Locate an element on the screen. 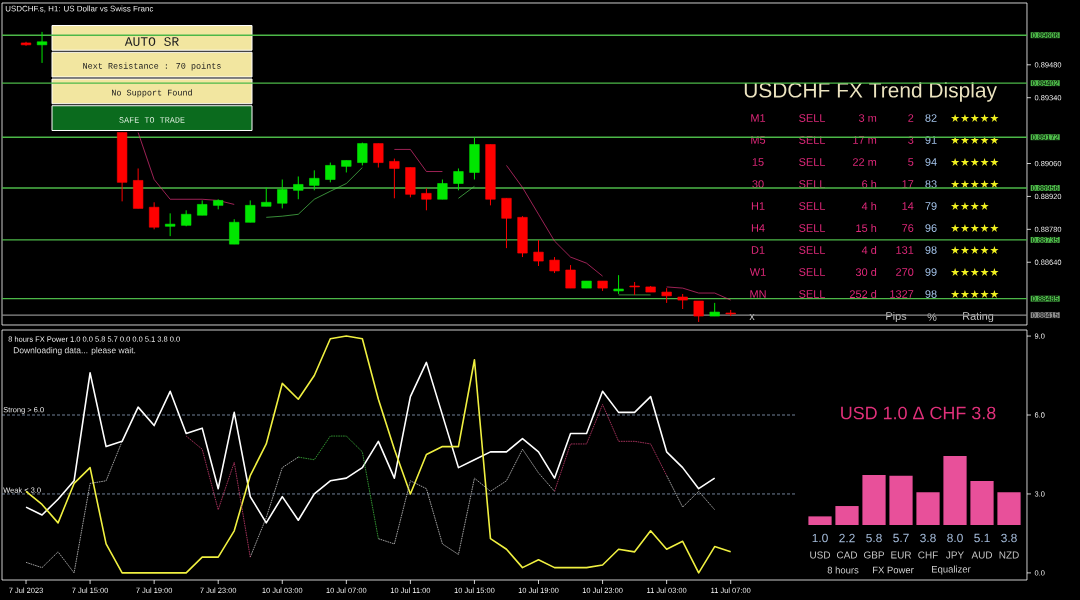  annotation: Next Resistance : 70 points is located at coordinates (152, 66).